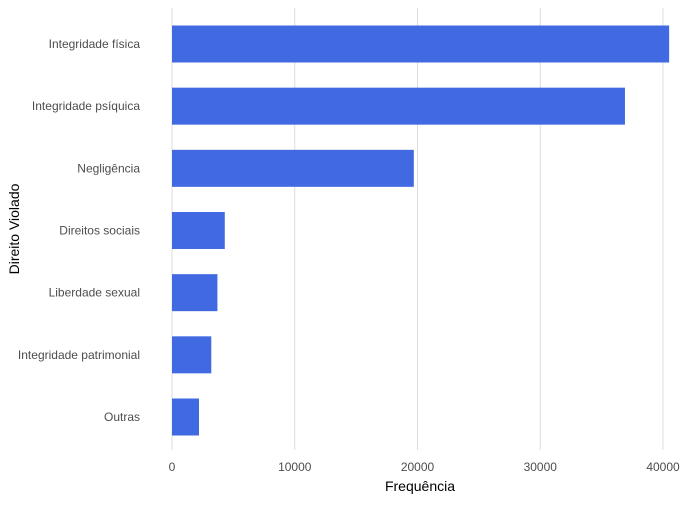 This screenshot has width=700, height=505. Describe the element at coordinates (295, 467) in the screenshot. I see `x-tick-label: 10000` at that location.